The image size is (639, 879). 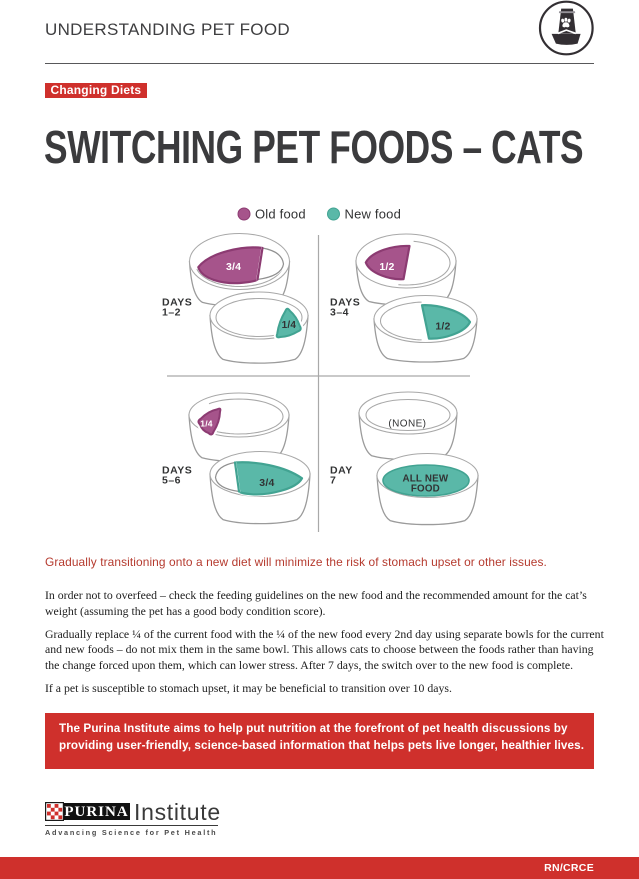 What do you see at coordinates (333, 481) in the screenshot?
I see `svg-text: 7` at bounding box center [333, 481].